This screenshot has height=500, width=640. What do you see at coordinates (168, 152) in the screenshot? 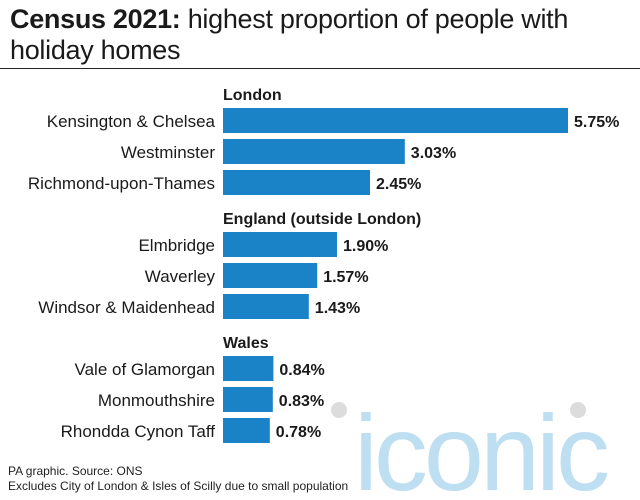
I see `category-label: Westminster` at bounding box center [168, 152].